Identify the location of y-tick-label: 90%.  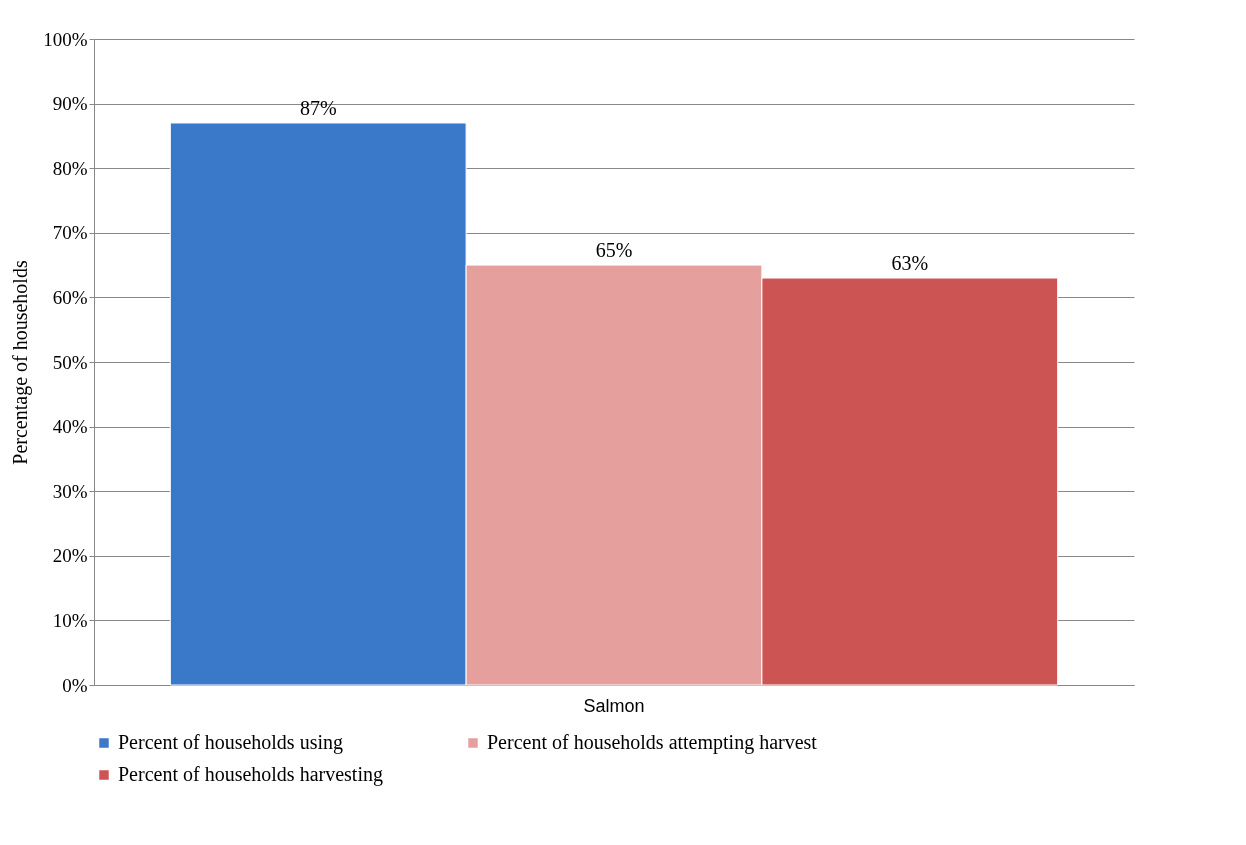
(70, 104).